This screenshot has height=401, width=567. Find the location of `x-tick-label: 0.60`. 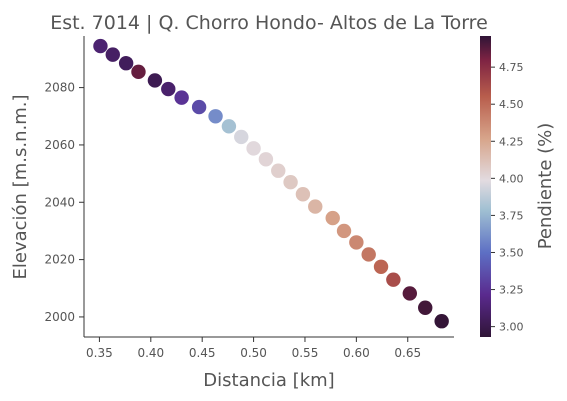

x-tick-label: 0.60 is located at coordinates (356, 353).